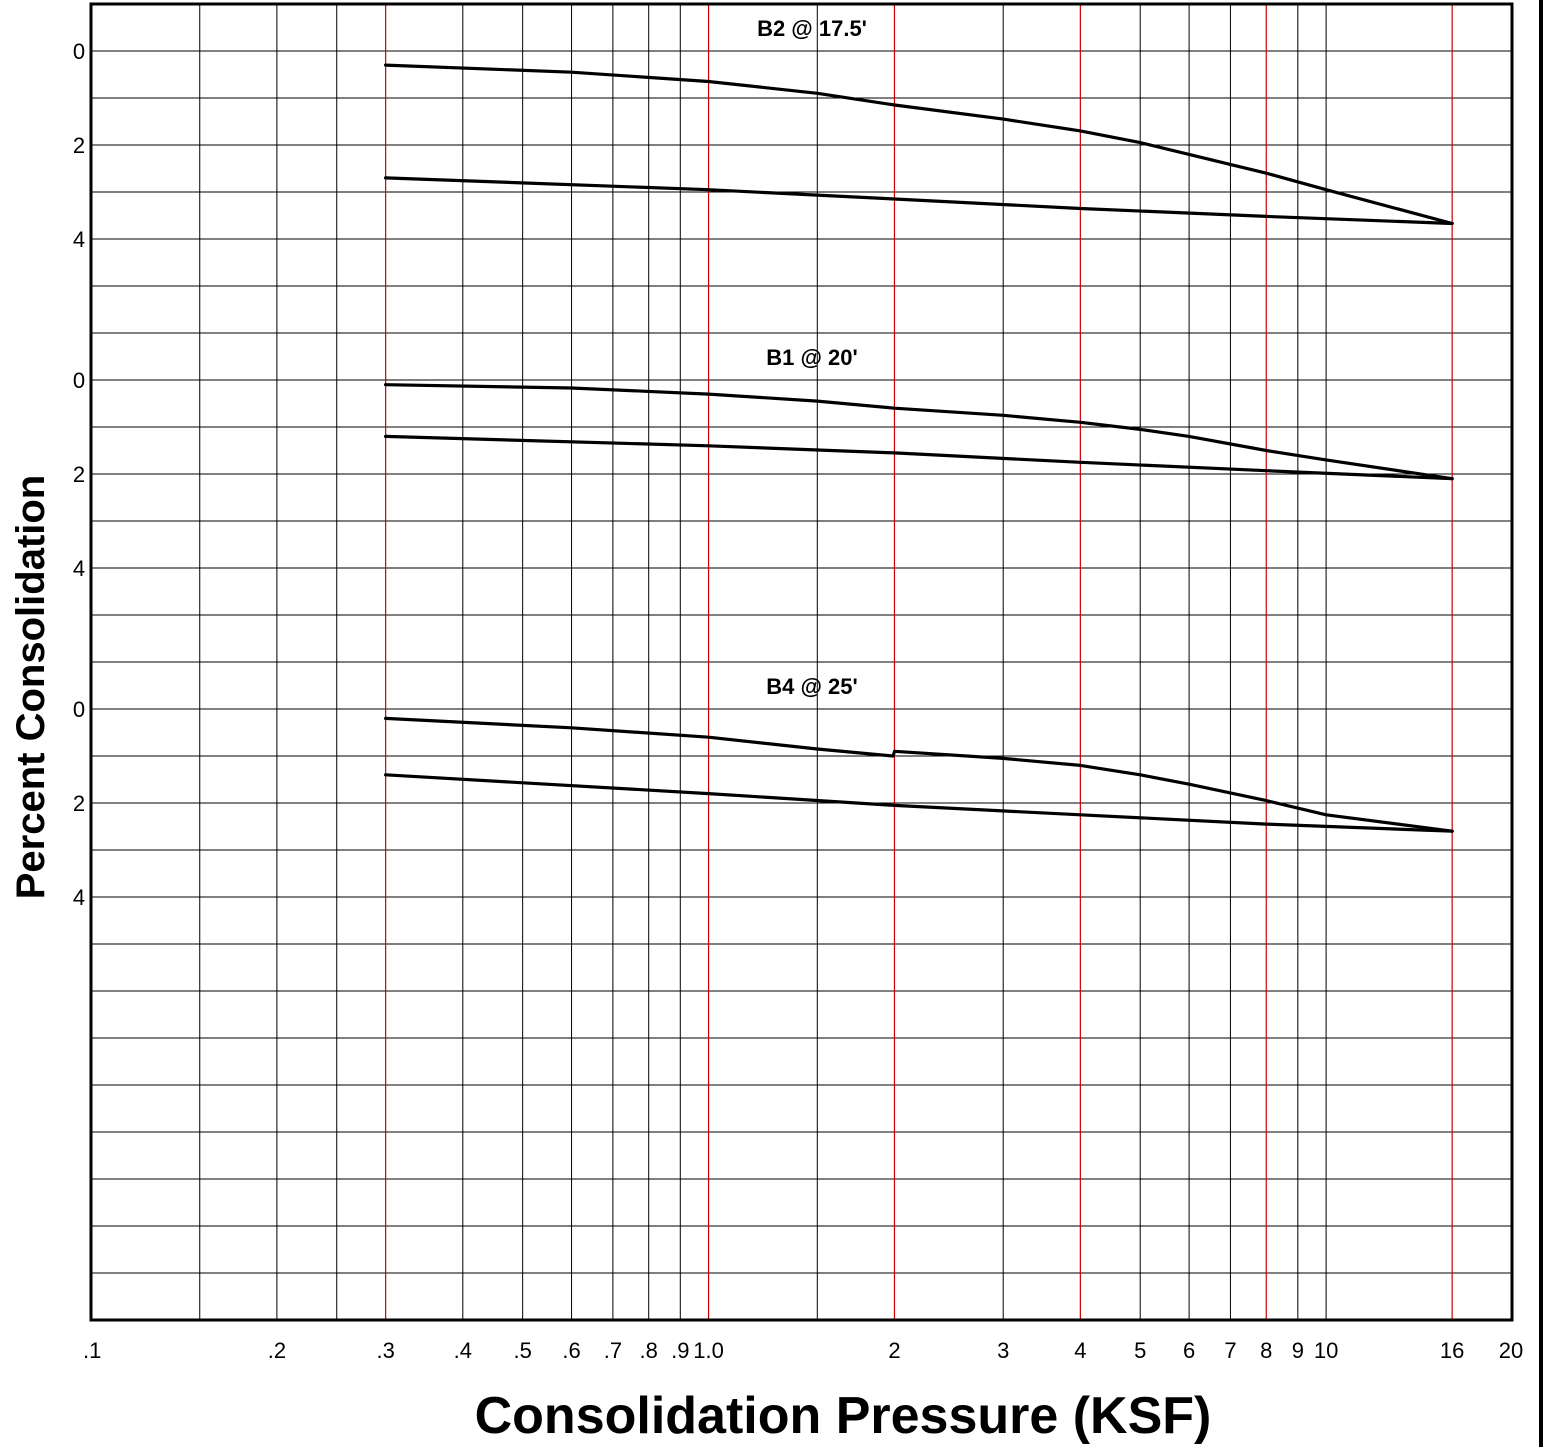 This screenshot has height=1447, width=1546. I want to click on x-tick-label: .3, so click(385, 1350).